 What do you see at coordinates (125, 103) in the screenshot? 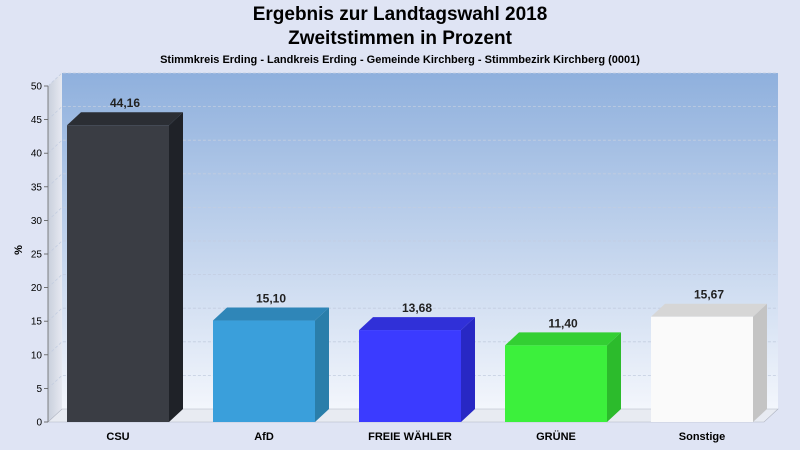
I see `data-label: 44,16` at bounding box center [125, 103].